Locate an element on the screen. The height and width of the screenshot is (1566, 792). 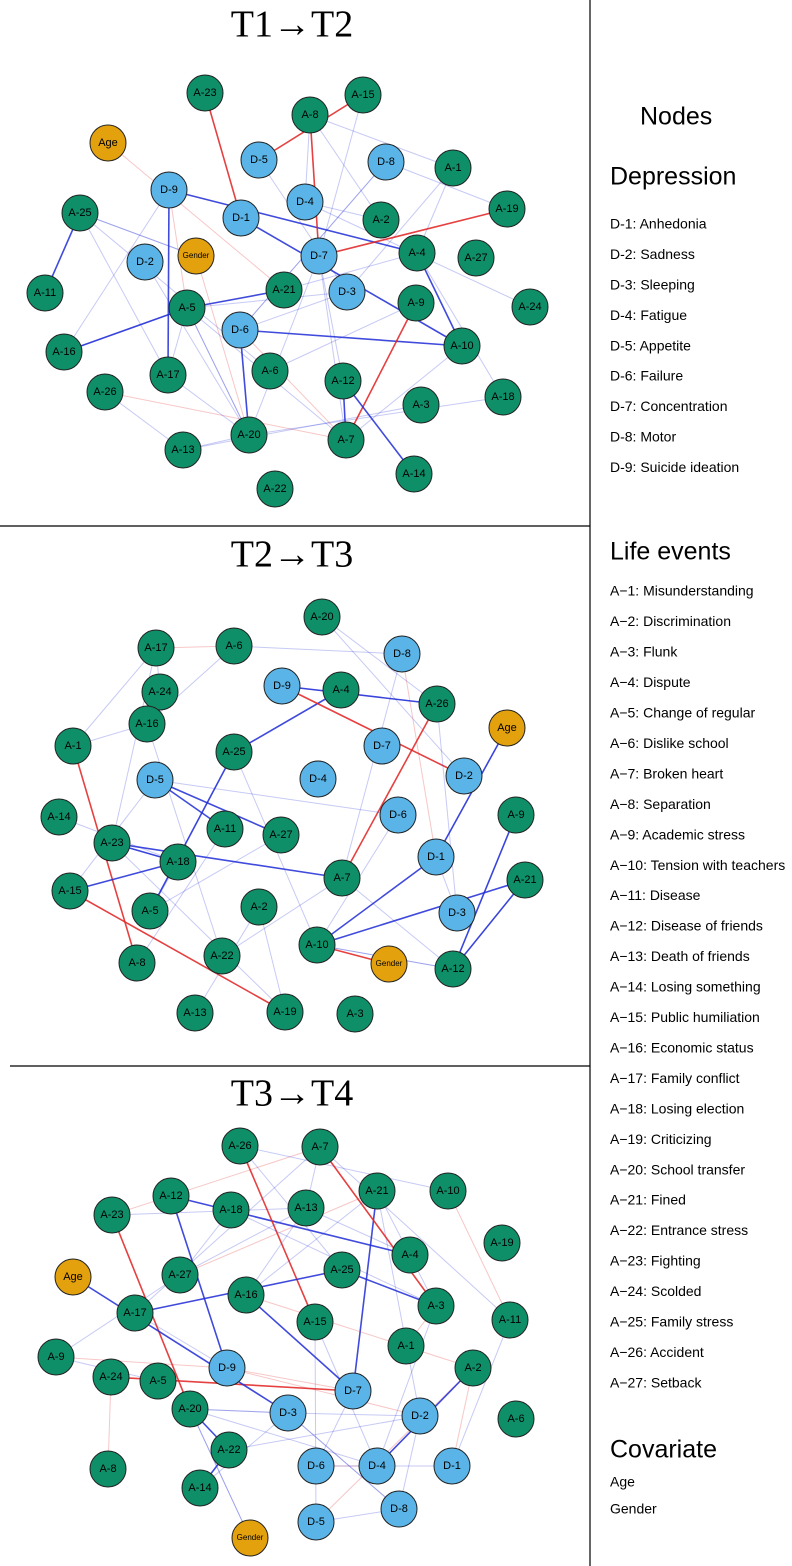
node-label: A-4 is located at coordinates (340, 690).